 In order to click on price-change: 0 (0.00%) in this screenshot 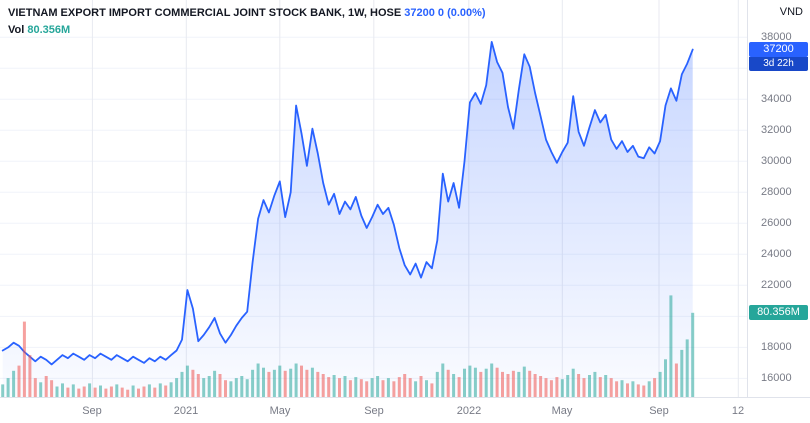, I will do `click(461, 13)`.